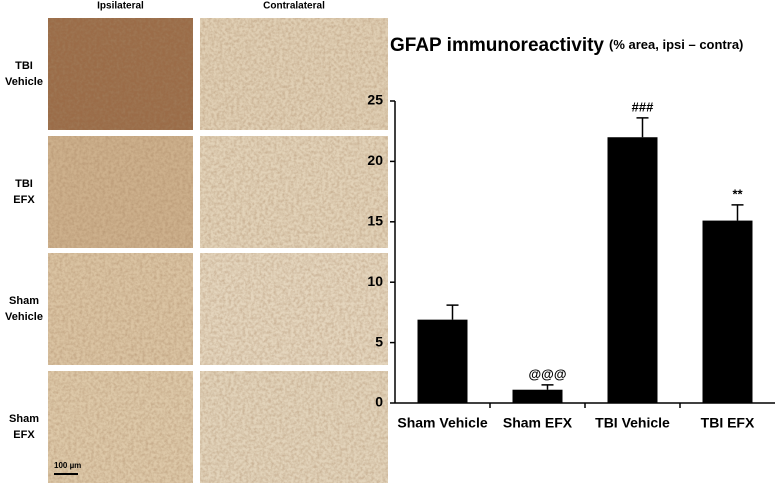 Image resolution: width=779 pixels, height=485 pixels. Describe the element at coordinates (538, 423) in the screenshot. I see `x-tick-label: Sham EFX` at that location.